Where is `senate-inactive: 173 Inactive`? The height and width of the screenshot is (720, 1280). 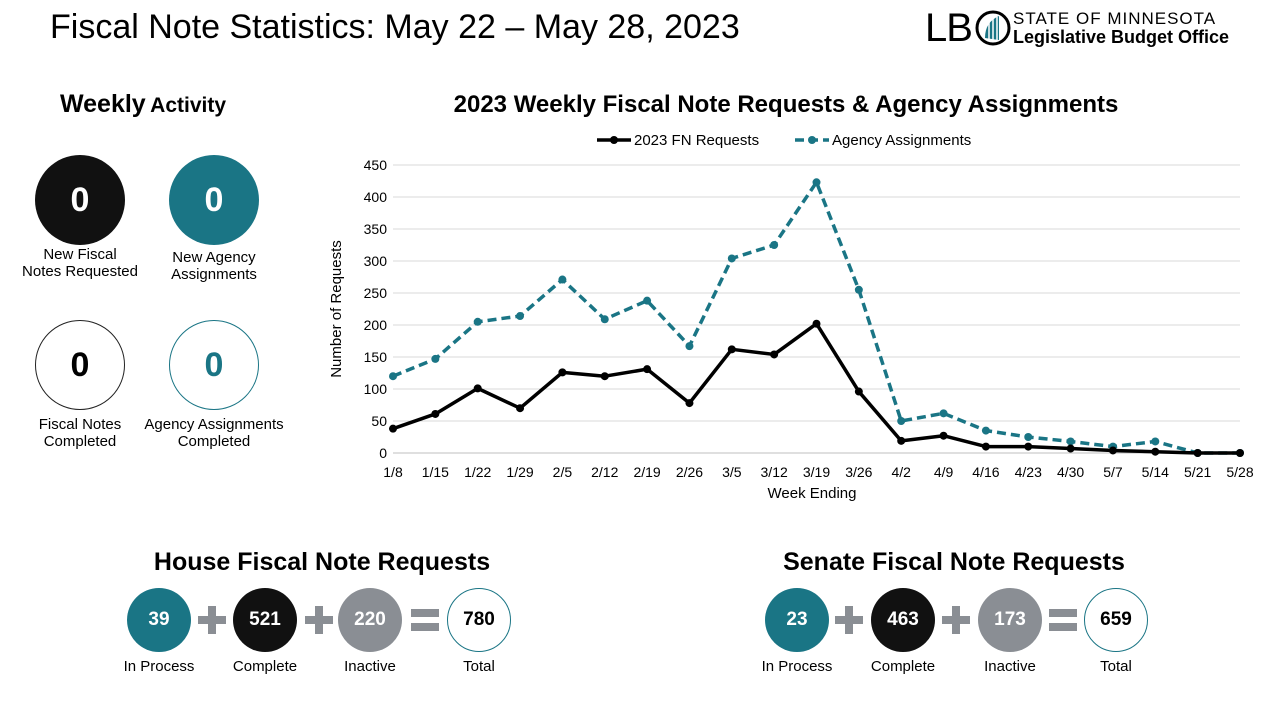 senate-inactive: 173 Inactive is located at coordinates (1010, 631).